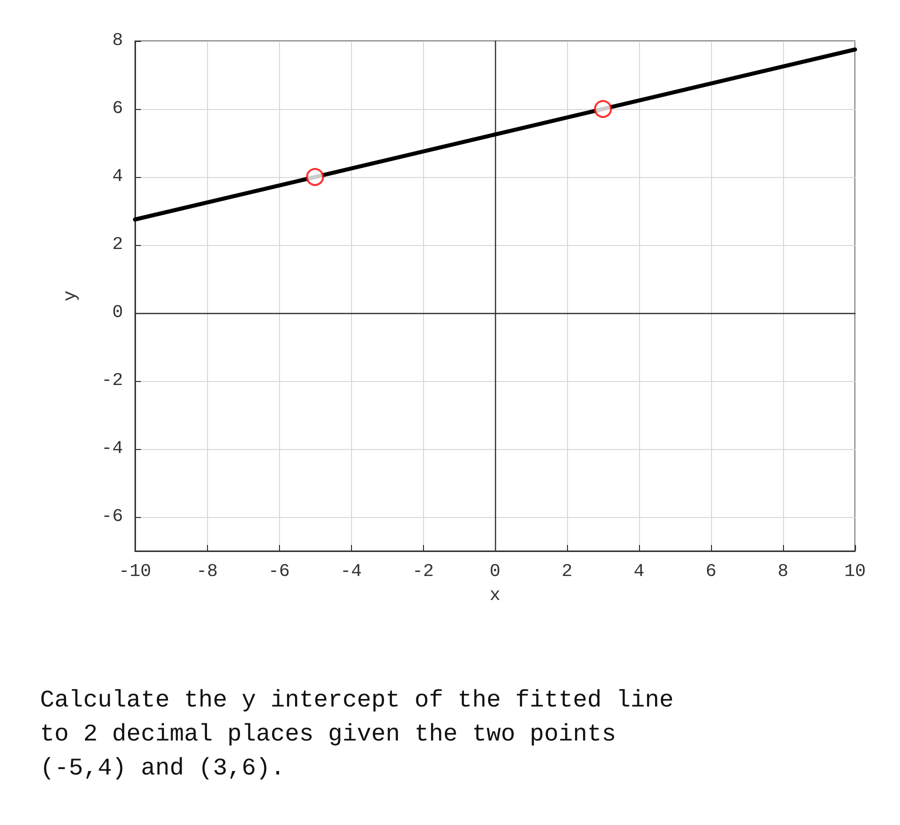 This screenshot has height=825, width=900. What do you see at coordinates (279, 572) in the screenshot?
I see `x-tick-label: -6` at bounding box center [279, 572].